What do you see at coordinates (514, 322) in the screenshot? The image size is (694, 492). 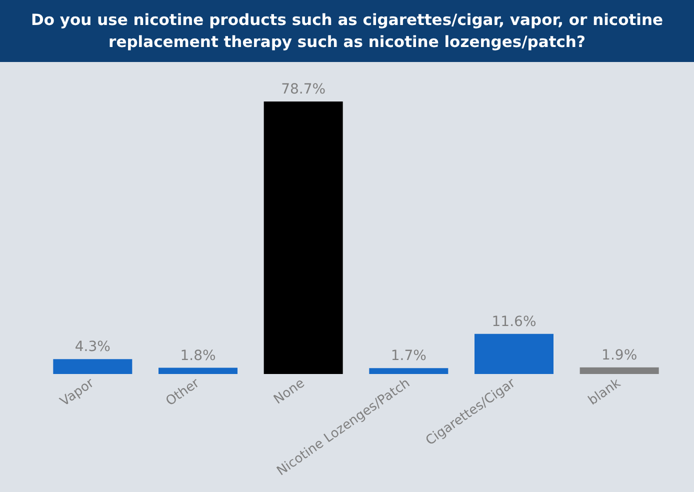 I see `data-label: 11.6%` at bounding box center [514, 322].